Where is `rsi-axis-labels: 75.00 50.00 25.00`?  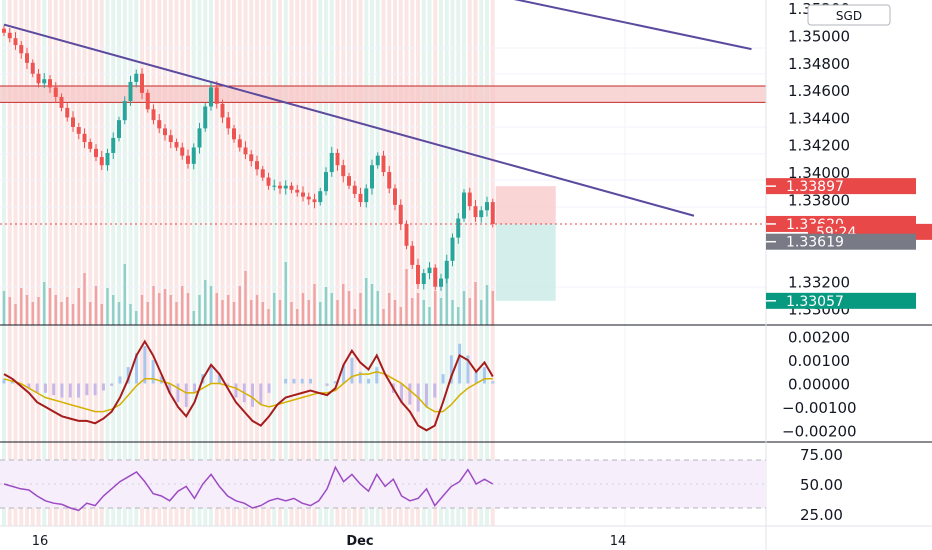 rsi-axis-labels: 75.00 50.00 25.00 is located at coordinates (821, 485).